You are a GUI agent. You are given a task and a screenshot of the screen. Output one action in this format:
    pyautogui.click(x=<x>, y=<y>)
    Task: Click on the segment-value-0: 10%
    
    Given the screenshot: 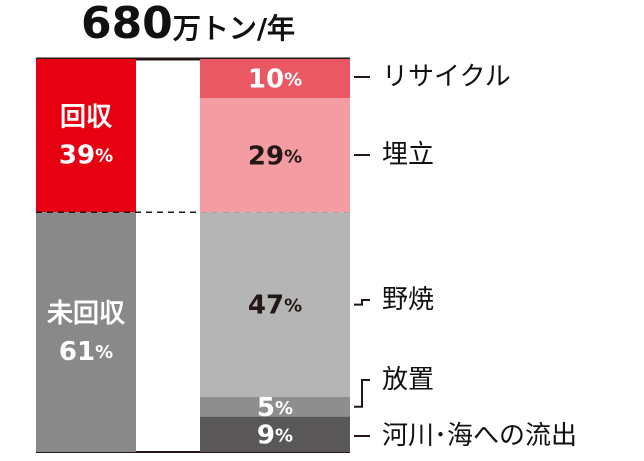 What is the action you would take?
    pyautogui.click(x=275, y=80)
    